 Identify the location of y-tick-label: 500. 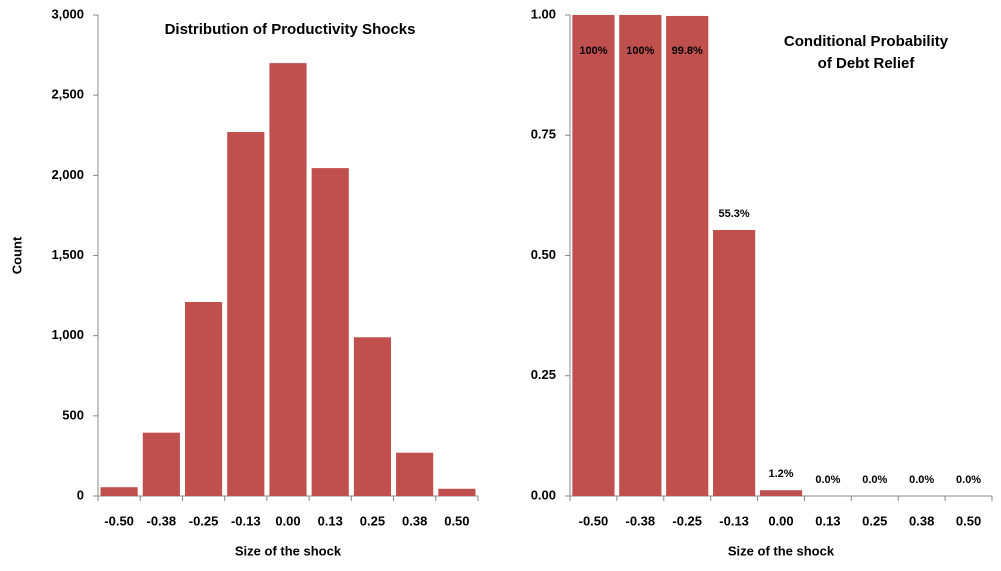
(73, 414).